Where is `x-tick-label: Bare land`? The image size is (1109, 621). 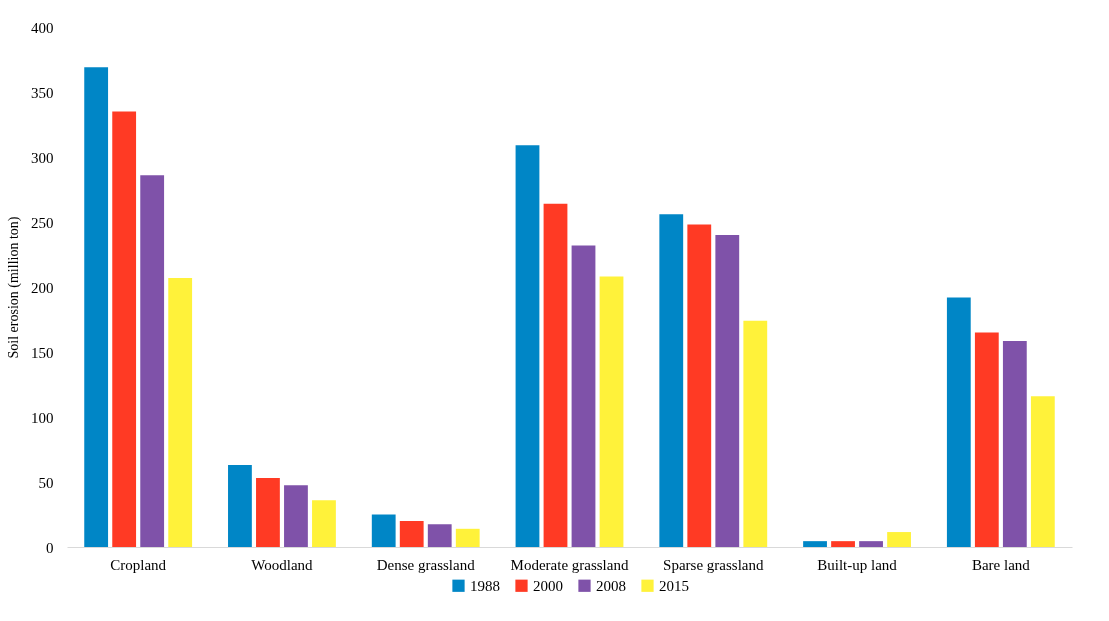 x-tick-label: Bare land is located at coordinates (1001, 564).